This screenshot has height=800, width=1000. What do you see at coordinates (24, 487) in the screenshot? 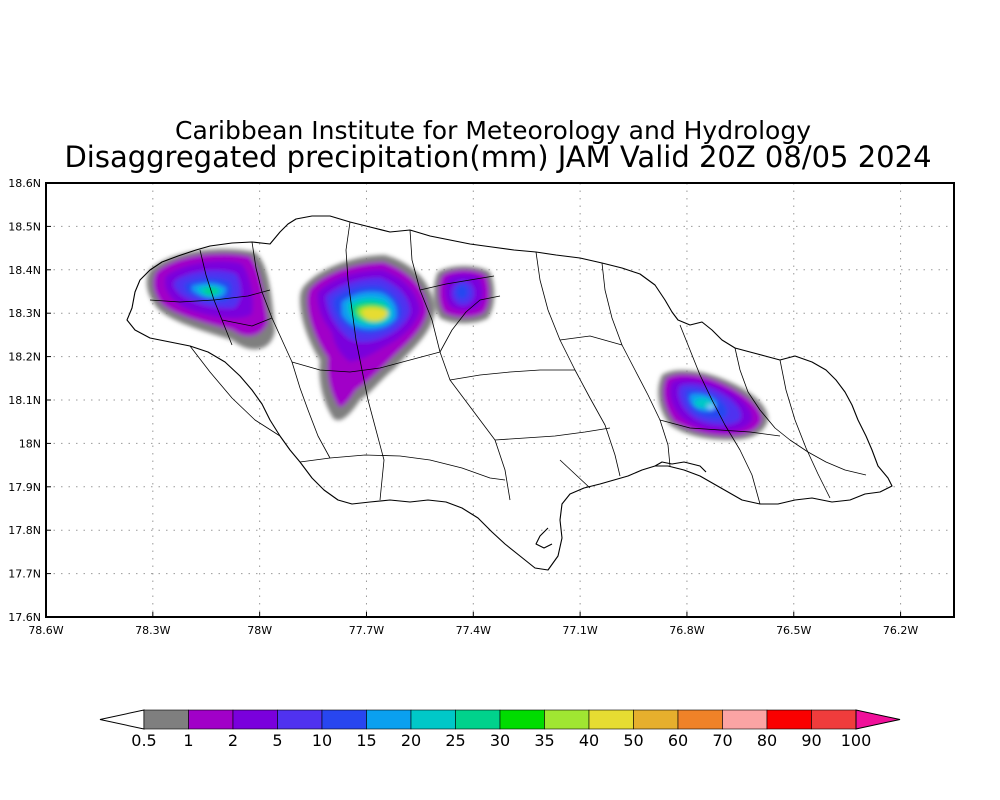
I see `y-tick-label: 17.9N` at bounding box center [24, 487].